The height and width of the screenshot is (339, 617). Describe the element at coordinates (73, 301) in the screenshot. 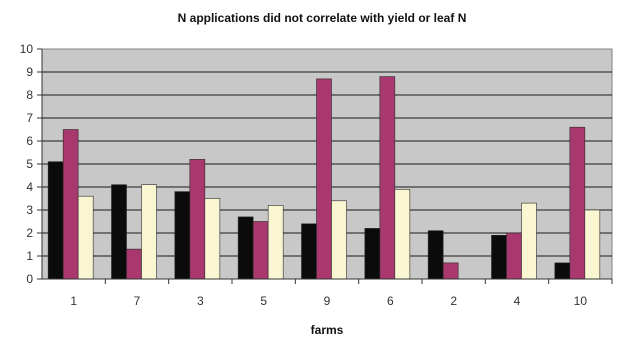

I see `x-tick-label: 1` at that location.